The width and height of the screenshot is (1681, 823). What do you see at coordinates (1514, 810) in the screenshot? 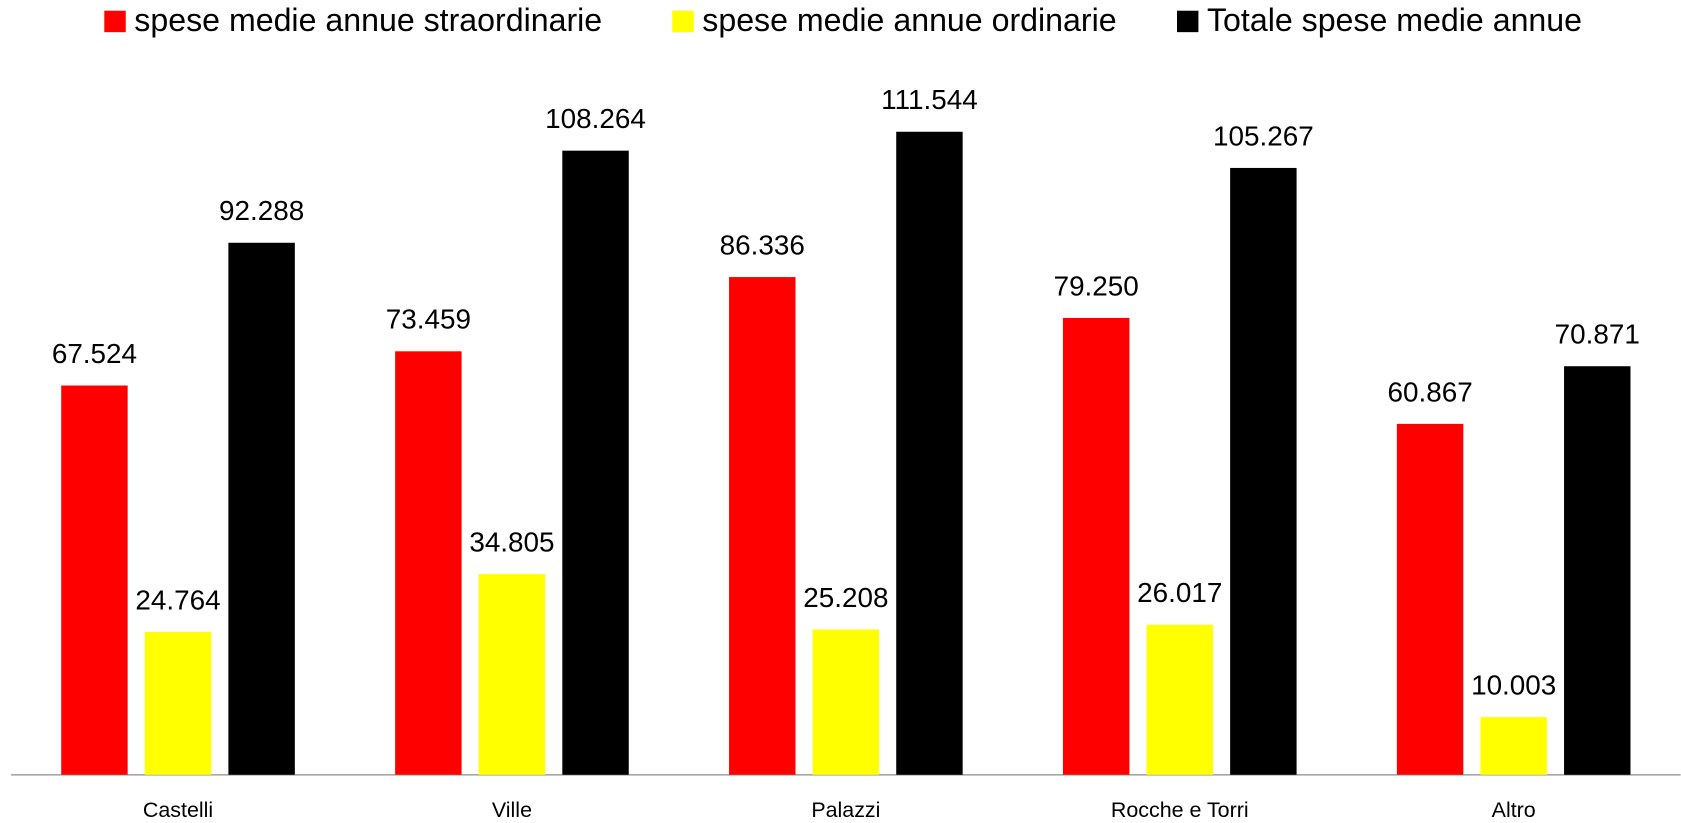
I see `x-tick-label: Altro` at bounding box center [1514, 810].